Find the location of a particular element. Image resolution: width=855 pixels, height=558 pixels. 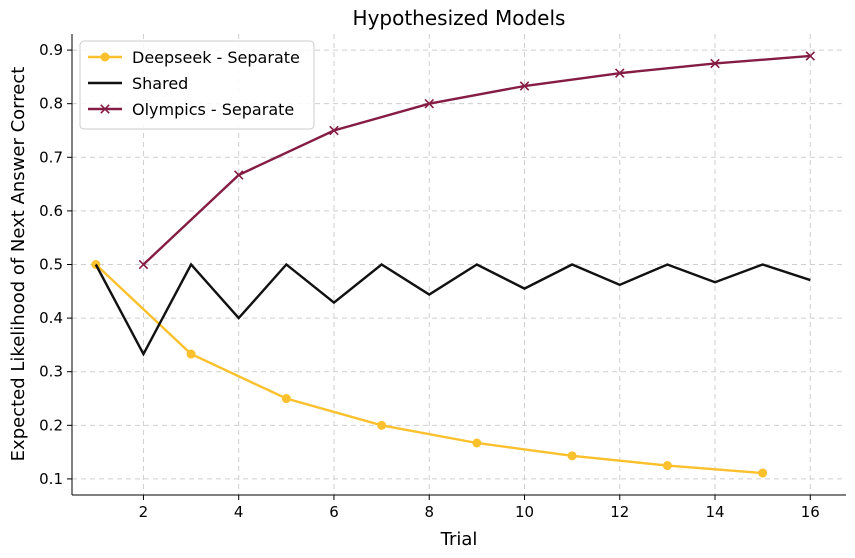

x-tick-label: 16 is located at coordinates (810, 512).